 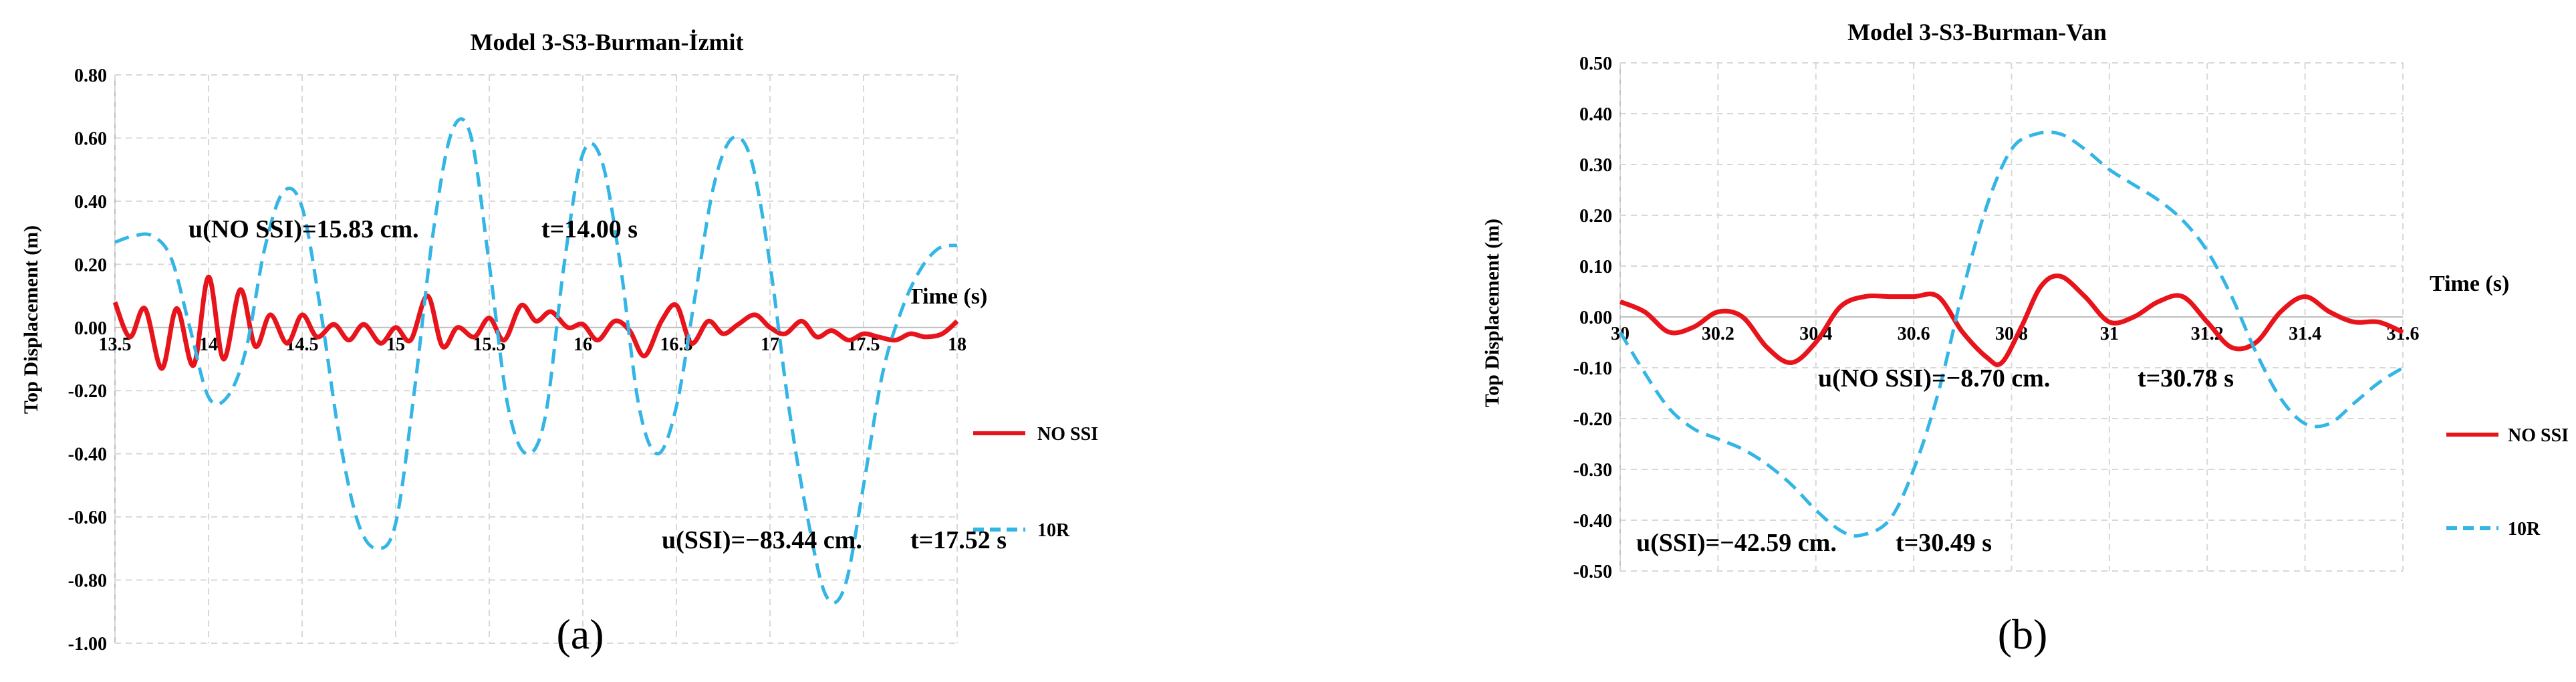 I want to click on x-tick-label: 18, so click(x=957, y=344).